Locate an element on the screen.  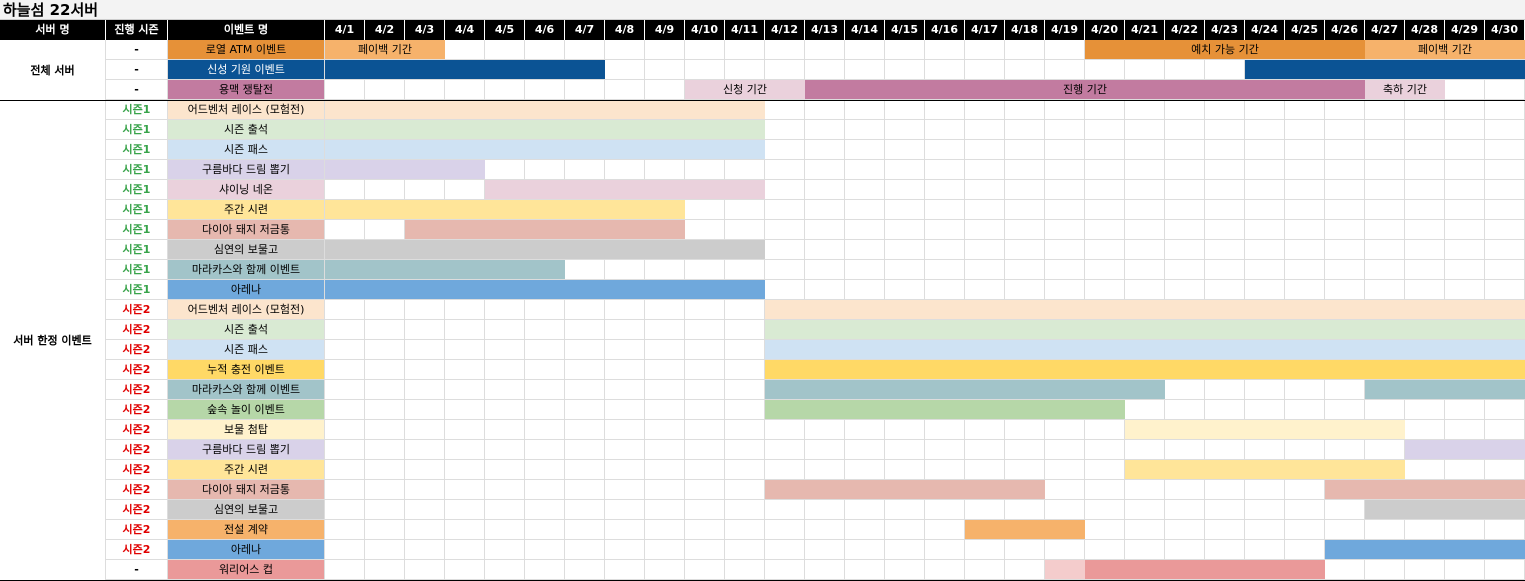
event-name-cell: 신성 기원 이벤트 is located at coordinates (246, 70).